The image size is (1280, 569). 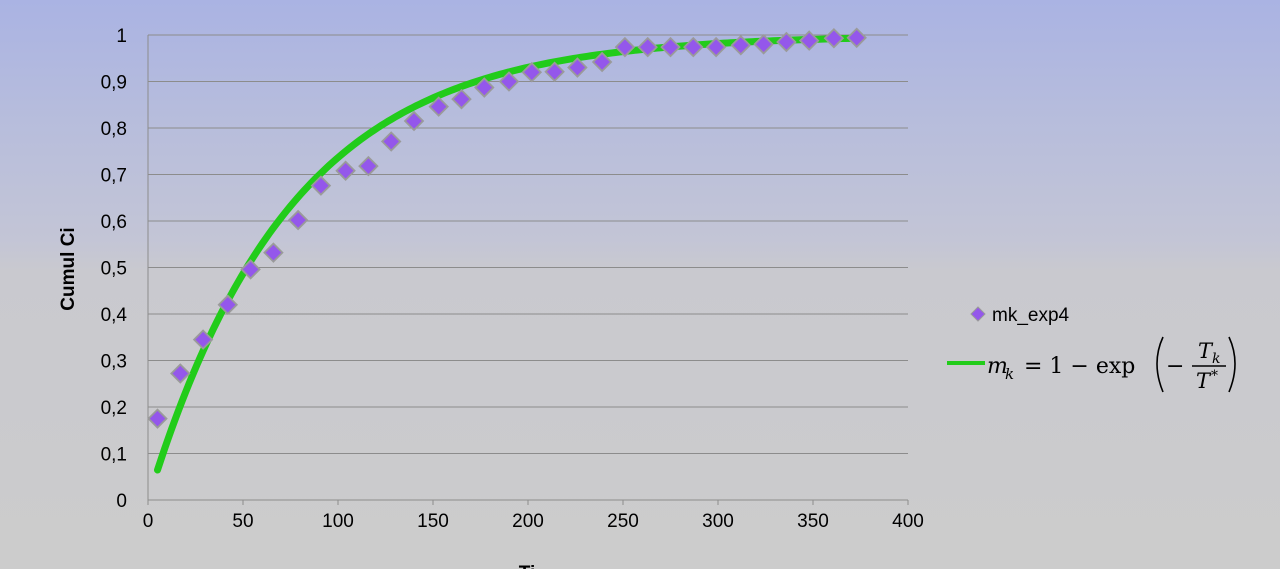 What do you see at coordinates (978, 314) in the screenshot?
I see `legend-diamond-marker` at bounding box center [978, 314].